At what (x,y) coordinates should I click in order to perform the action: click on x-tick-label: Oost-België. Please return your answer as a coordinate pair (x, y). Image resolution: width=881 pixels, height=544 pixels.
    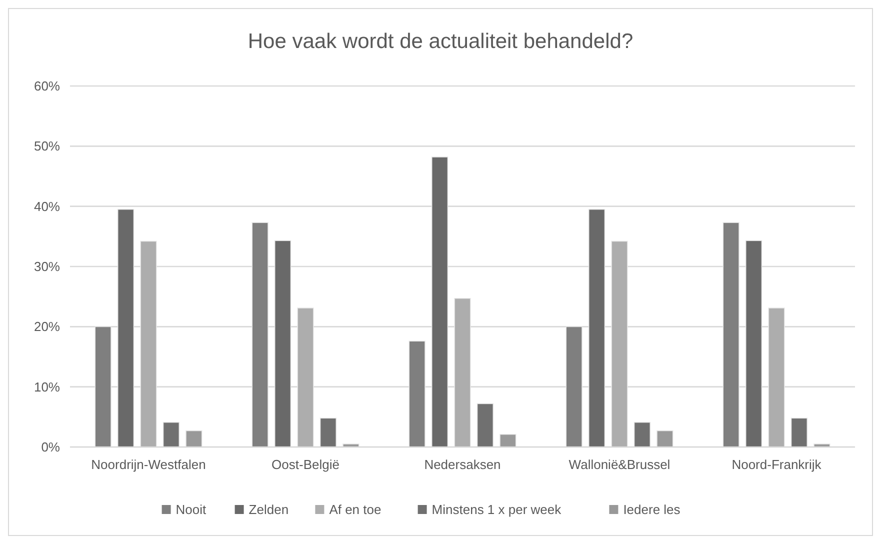
    Looking at the image, I should click on (306, 464).